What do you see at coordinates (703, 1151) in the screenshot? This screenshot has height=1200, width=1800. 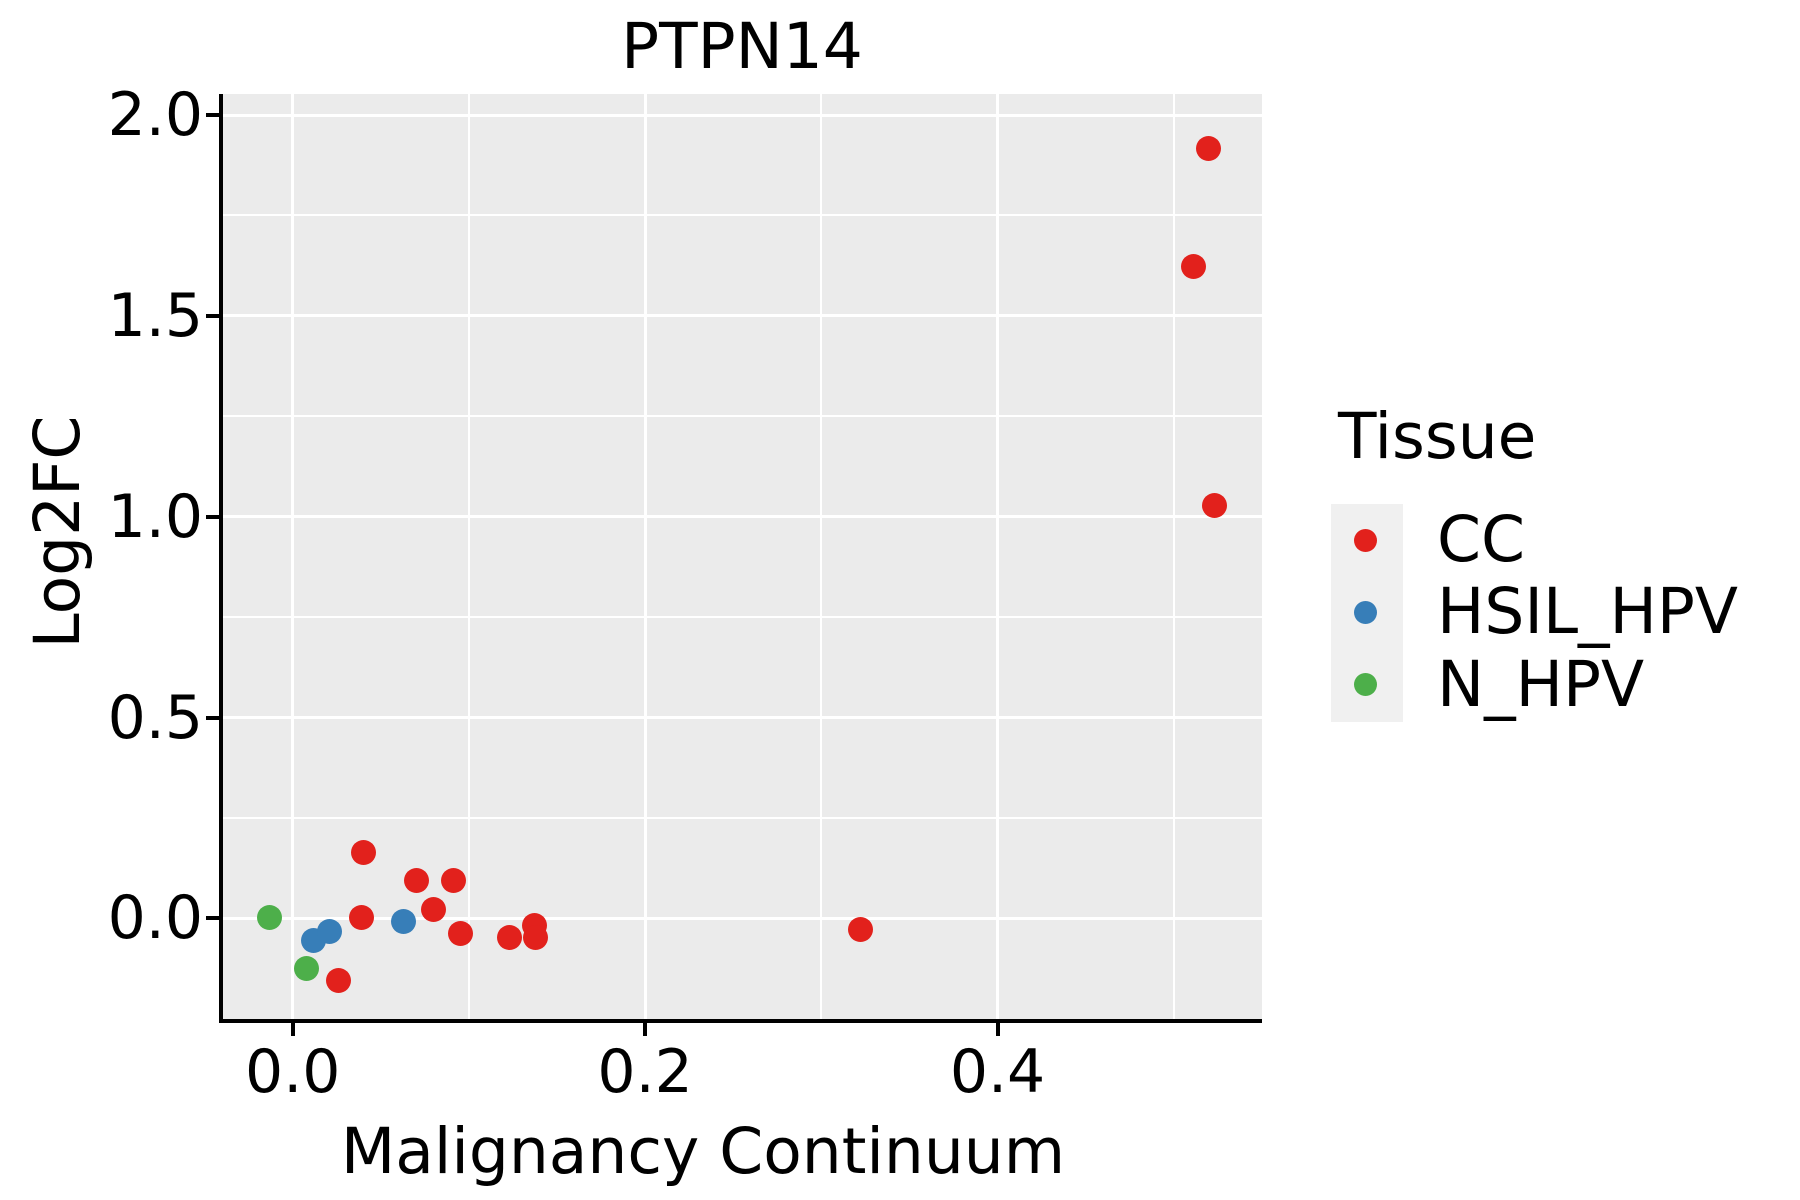 I see `x-axis-label: Malignancy Continuum` at bounding box center [703, 1151].